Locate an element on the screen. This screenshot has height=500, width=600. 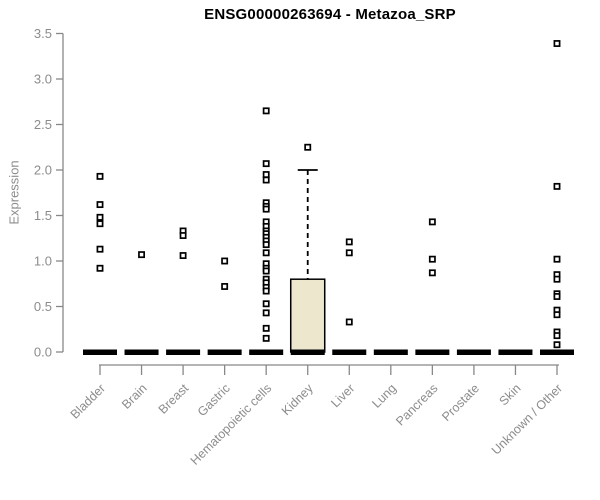
y-axis-tick-label: 2.5 is located at coordinates (43, 124).